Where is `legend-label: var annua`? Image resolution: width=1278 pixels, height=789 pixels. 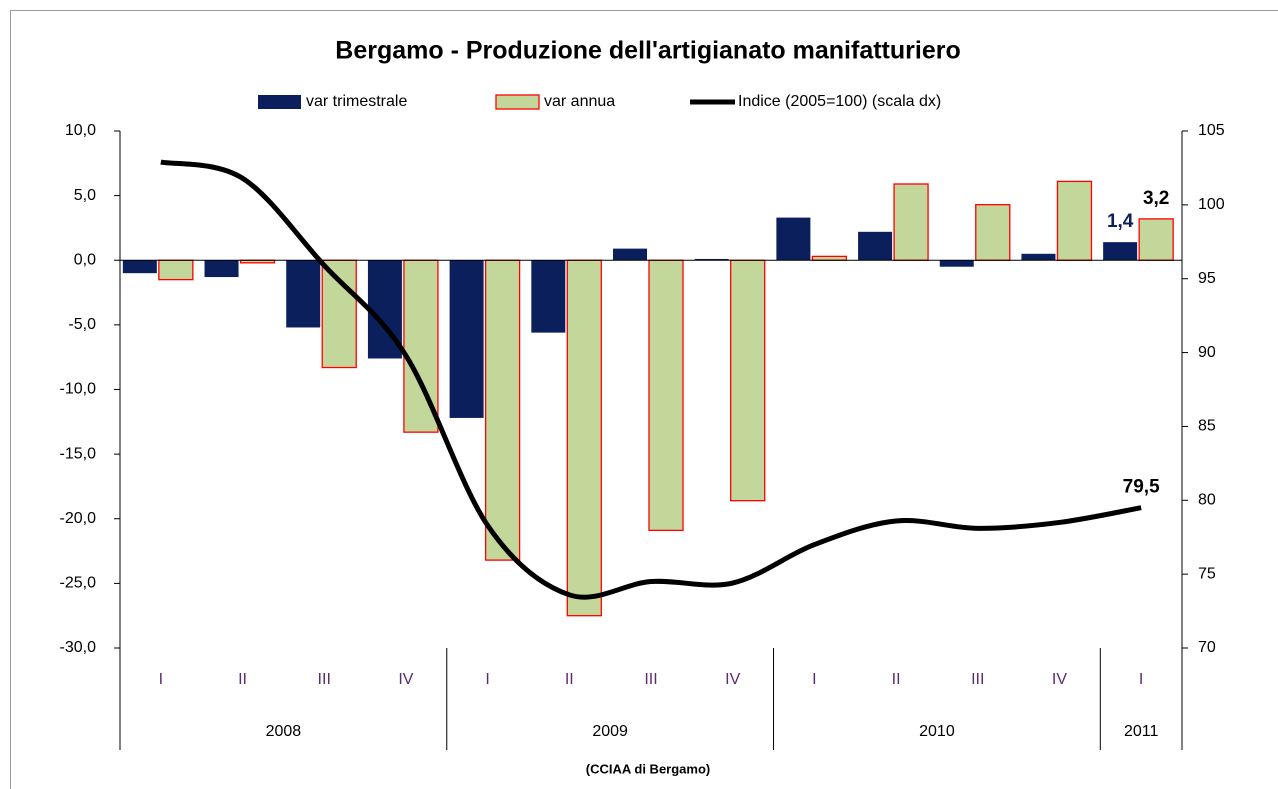
legend-label: var annua is located at coordinates (579, 101).